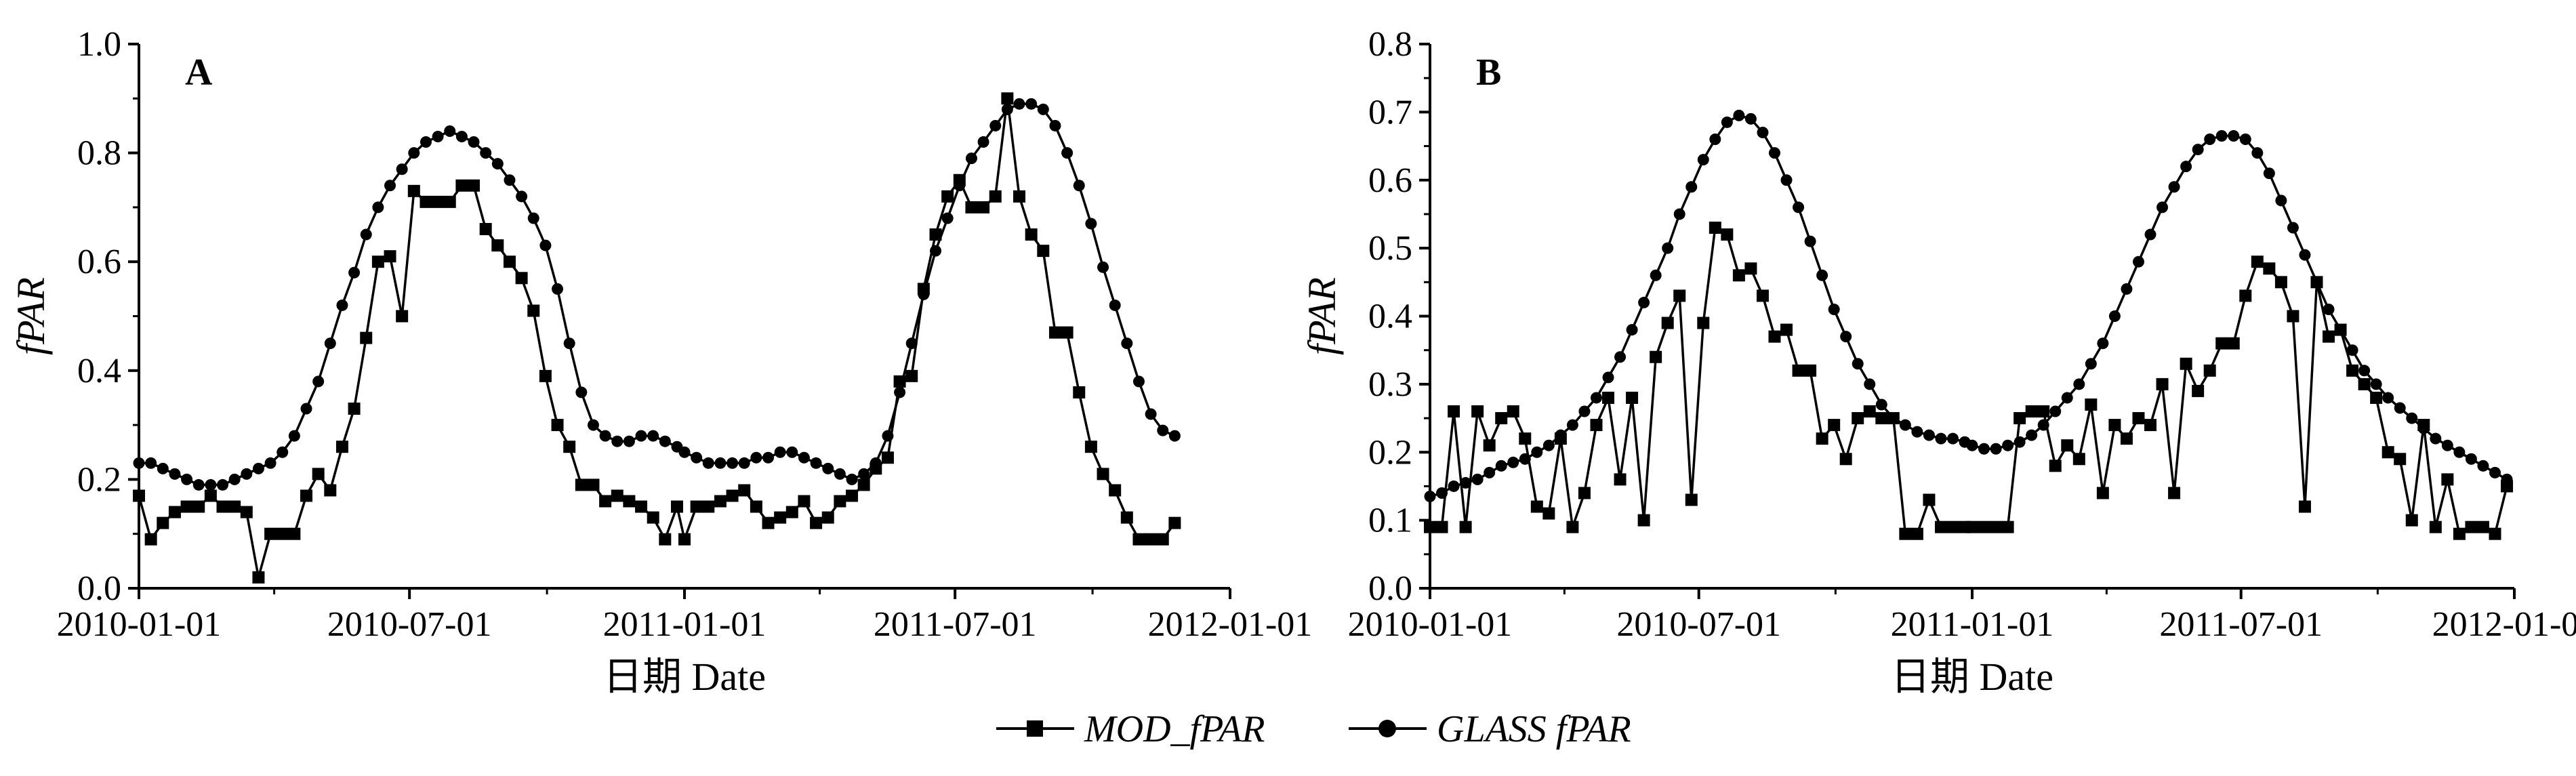 This screenshot has width=2576, height=776. What do you see at coordinates (1175, 729) in the screenshot?
I see `legend-label-mod-fpar: MOD_fPAR` at bounding box center [1175, 729].